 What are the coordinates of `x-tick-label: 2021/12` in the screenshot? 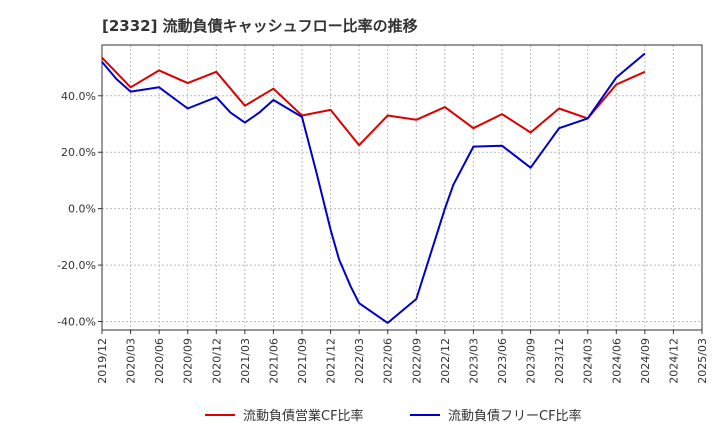 It's located at (331, 361).